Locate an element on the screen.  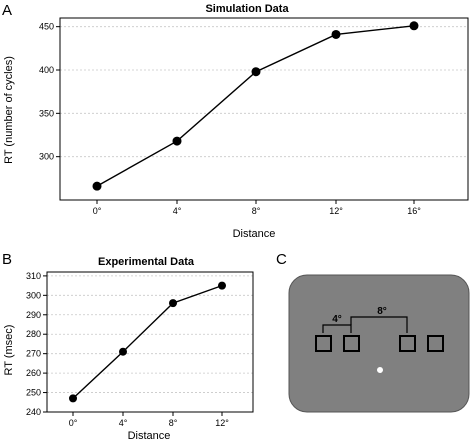
simulation-x-axis-label: Distance is located at coordinates (254, 234).